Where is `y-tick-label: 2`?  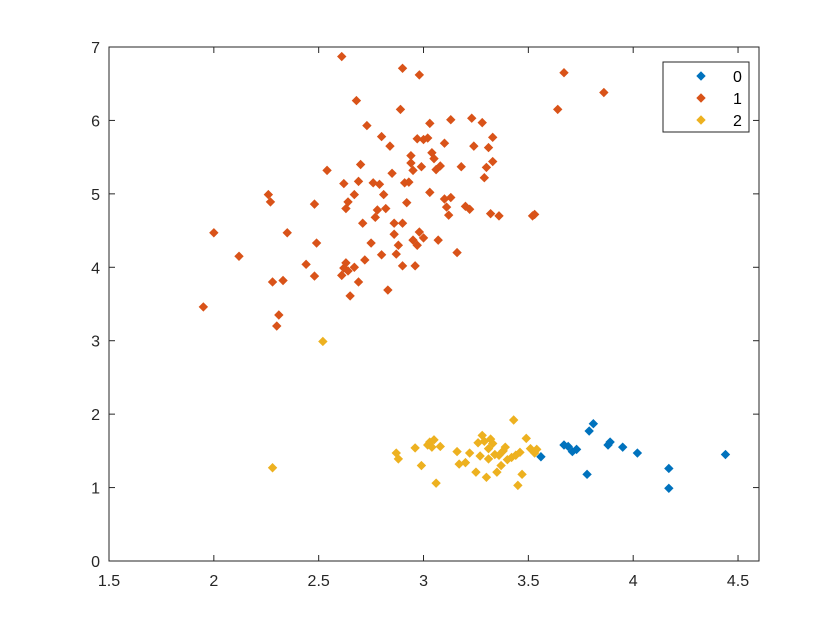
y-tick-label: 2 is located at coordinates (95, 415).